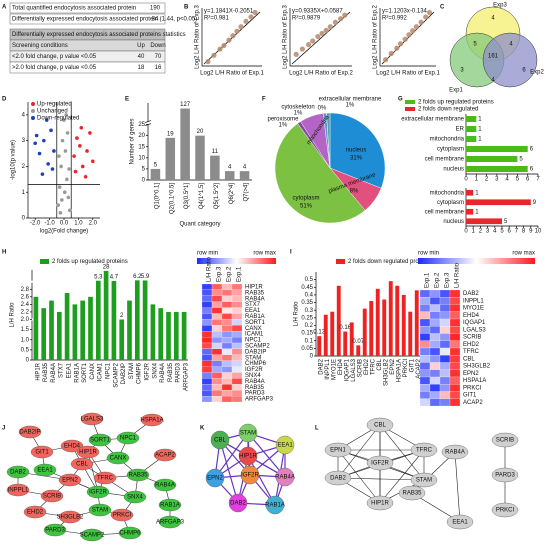  I want to click on y-tick-label: 0, so click(144, 181).